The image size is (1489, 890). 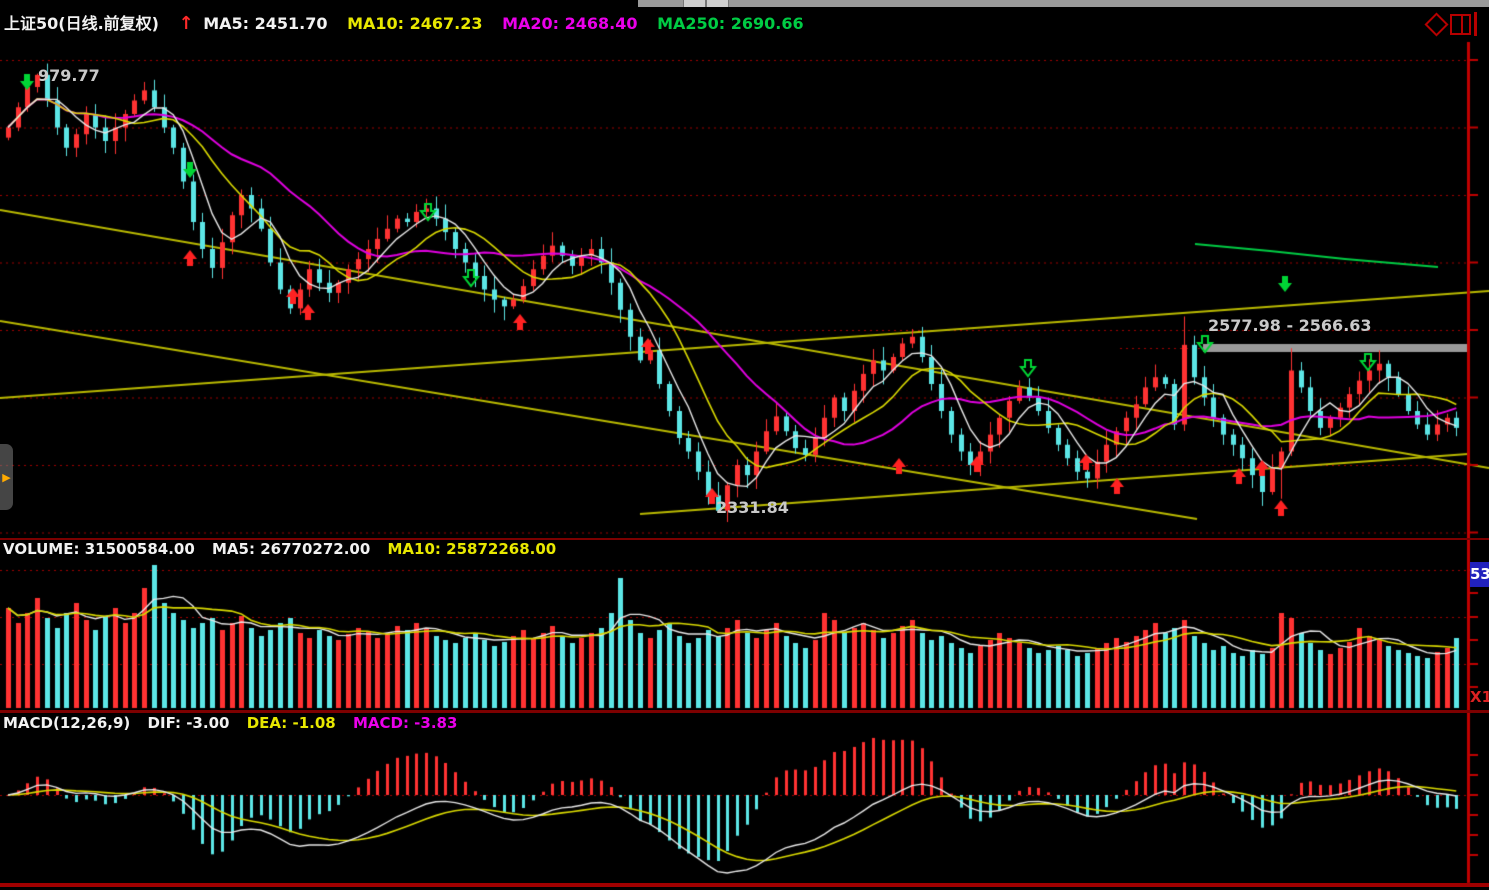 I want to click on macd-params: MACD(12,26,9), so click(x=67, y=723).